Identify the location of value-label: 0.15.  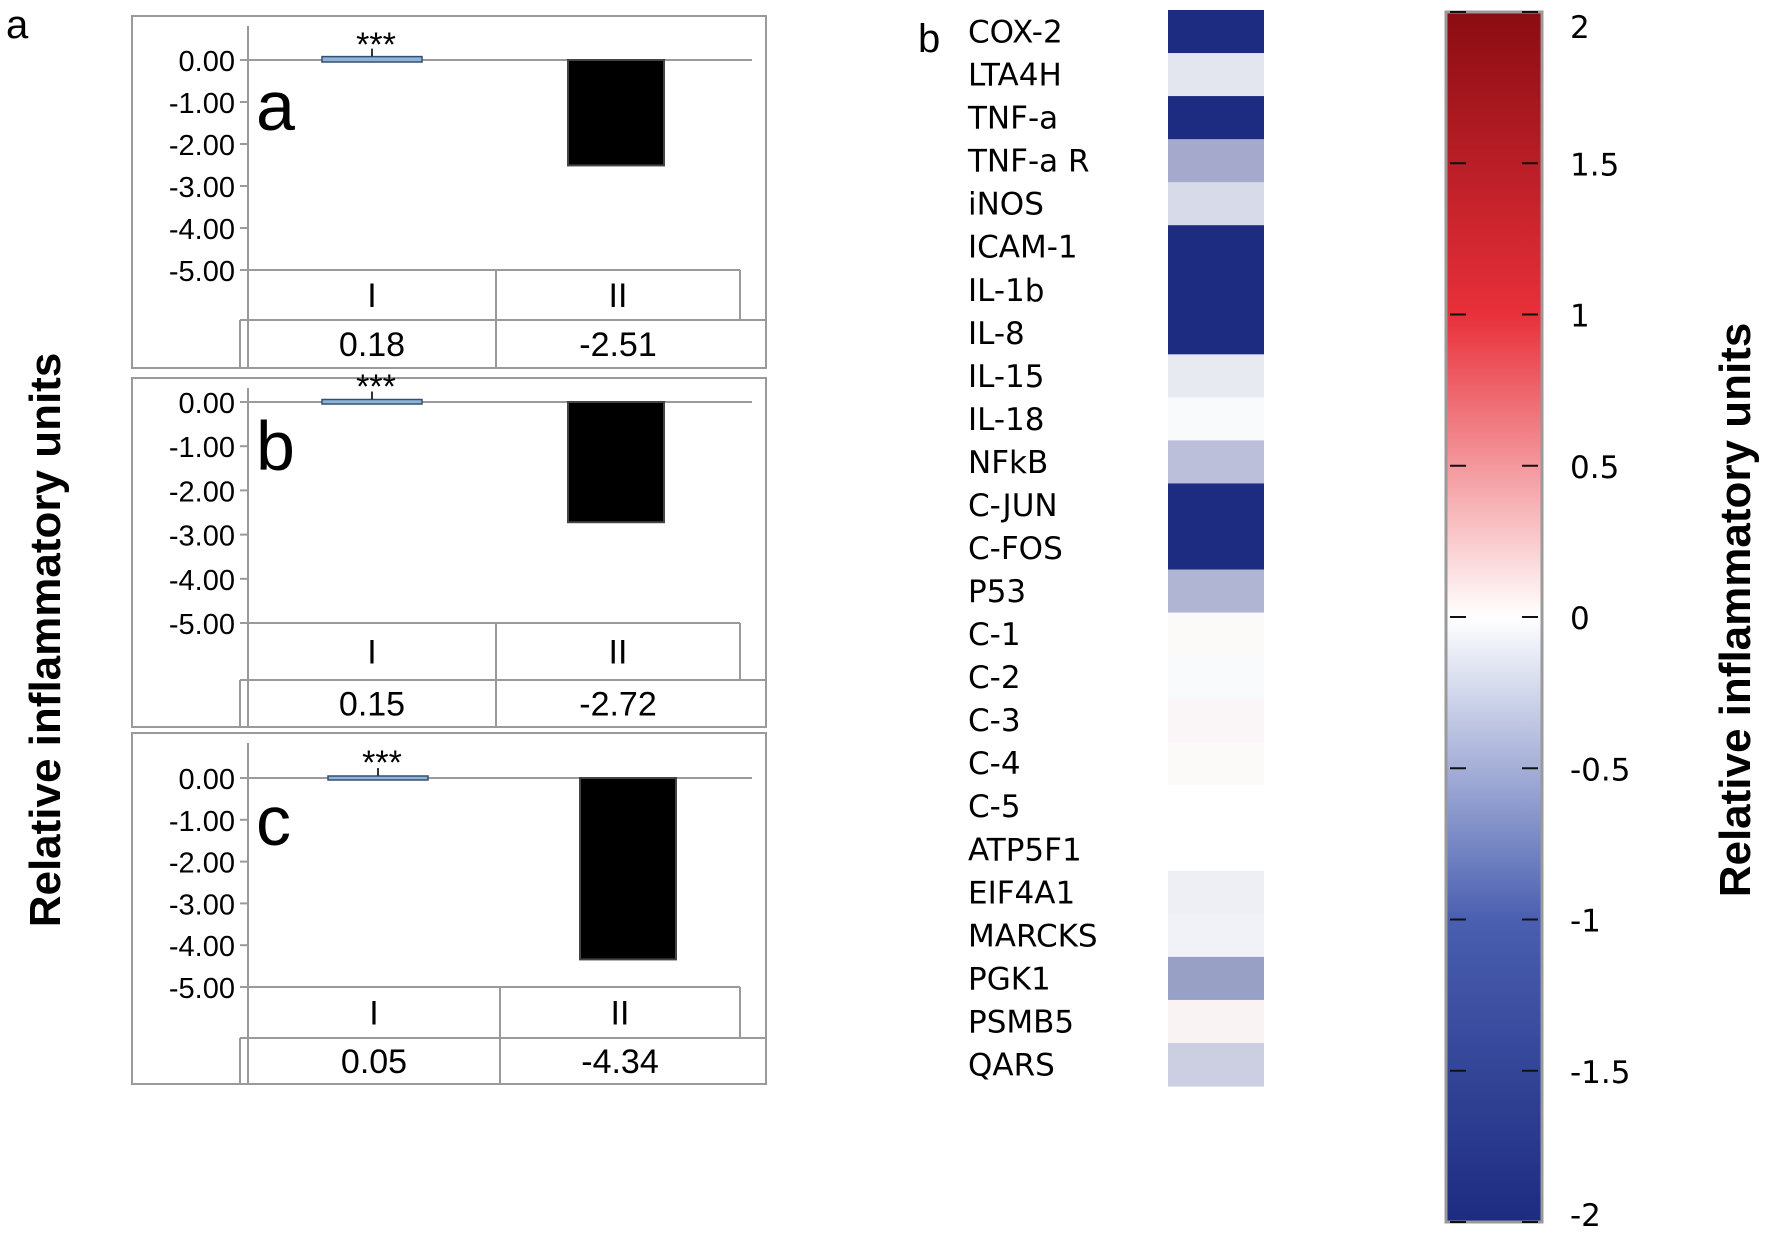
(372, 705).